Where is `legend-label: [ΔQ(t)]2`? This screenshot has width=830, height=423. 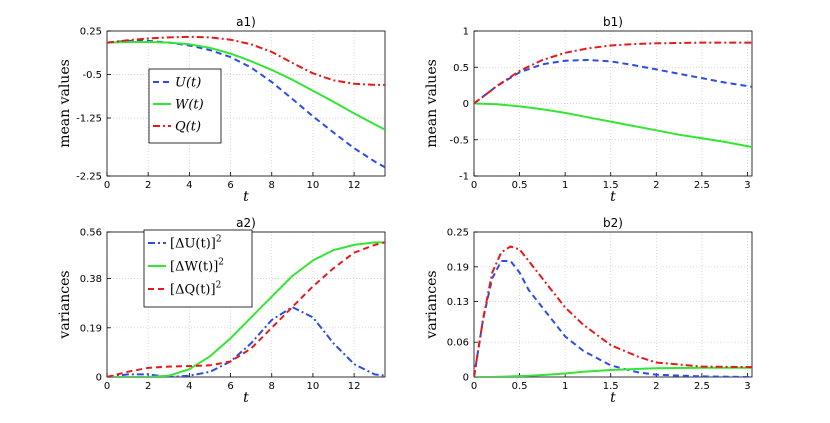 legend-label: [ΔQ(t)]2 is located at coordinates (195, 289).